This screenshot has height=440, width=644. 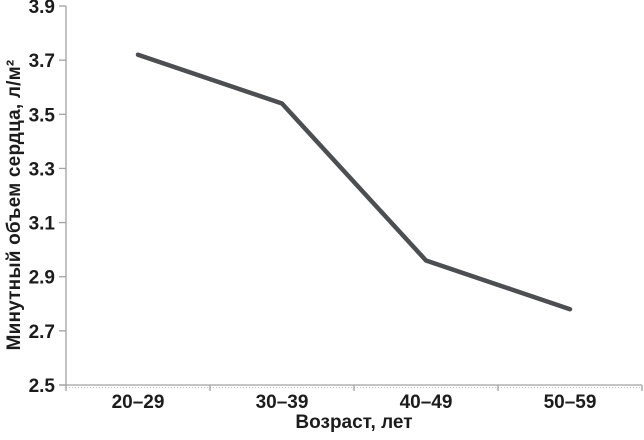 What do you see at coordinates (354, 422) in the screenshot?
I see `x-axis-title: Возраст, лет` at bounding box center [354, 422].